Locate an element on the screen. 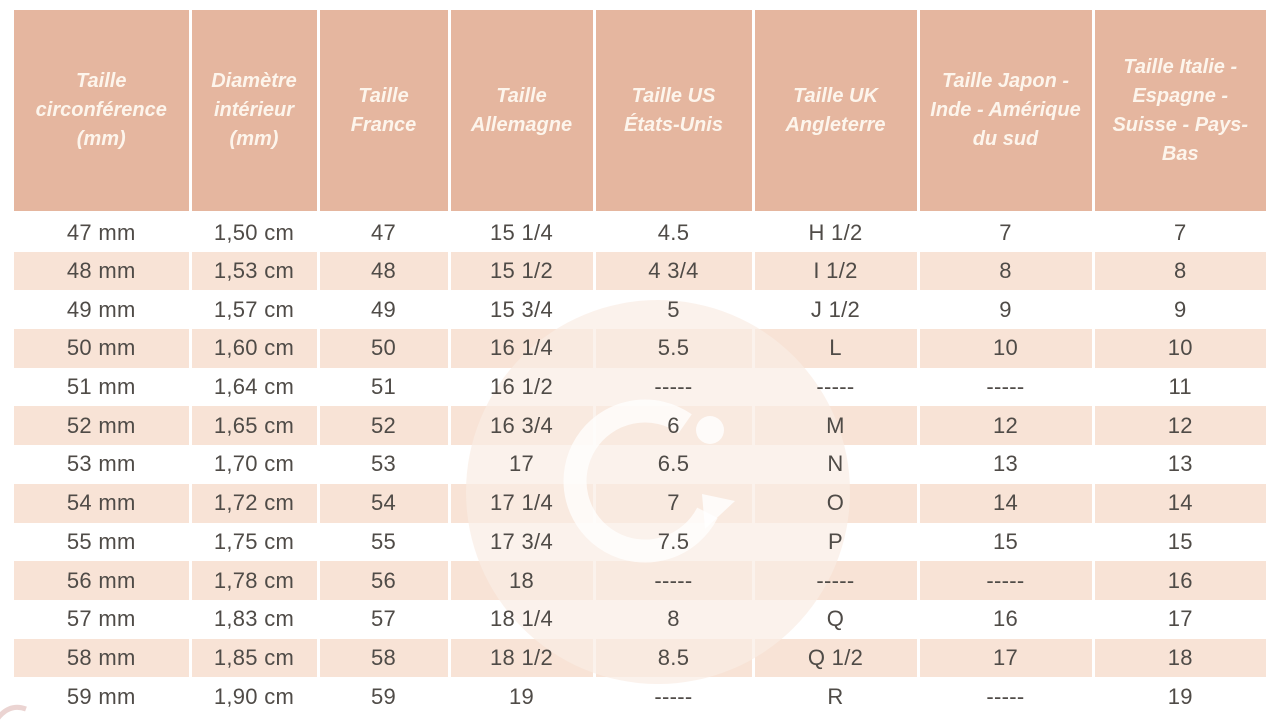 Image resolution: width=1280 pixels, height=720 pixels. cell-value: 1,75 cm is located at coordinates (254, 541).